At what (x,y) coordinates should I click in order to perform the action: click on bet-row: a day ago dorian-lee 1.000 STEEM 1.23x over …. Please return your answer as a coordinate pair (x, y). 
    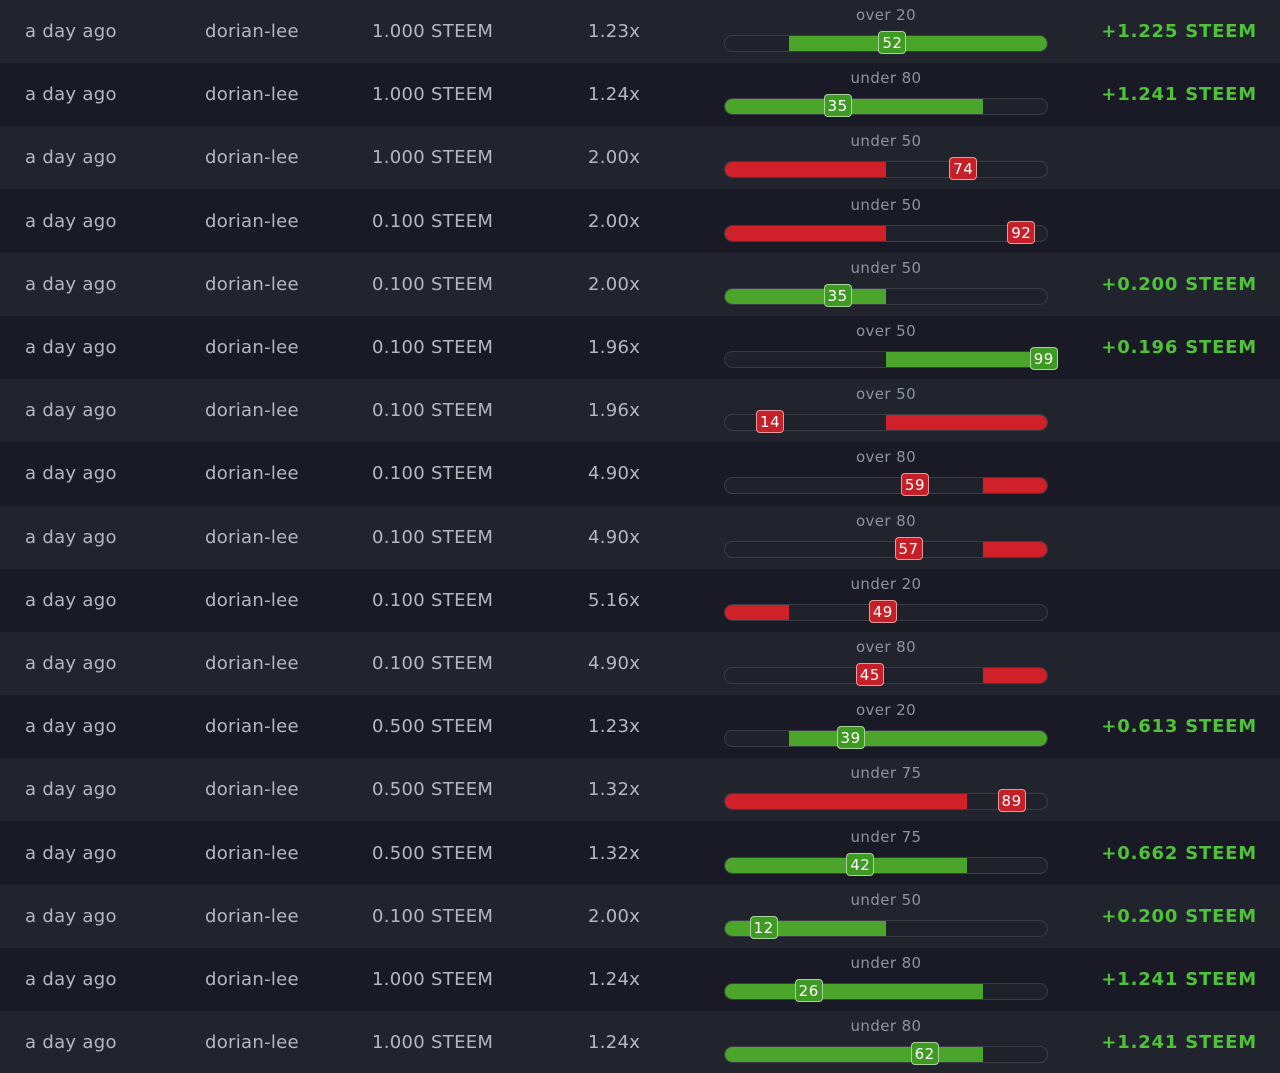
    Looking at the image, I should click on (640, 31).